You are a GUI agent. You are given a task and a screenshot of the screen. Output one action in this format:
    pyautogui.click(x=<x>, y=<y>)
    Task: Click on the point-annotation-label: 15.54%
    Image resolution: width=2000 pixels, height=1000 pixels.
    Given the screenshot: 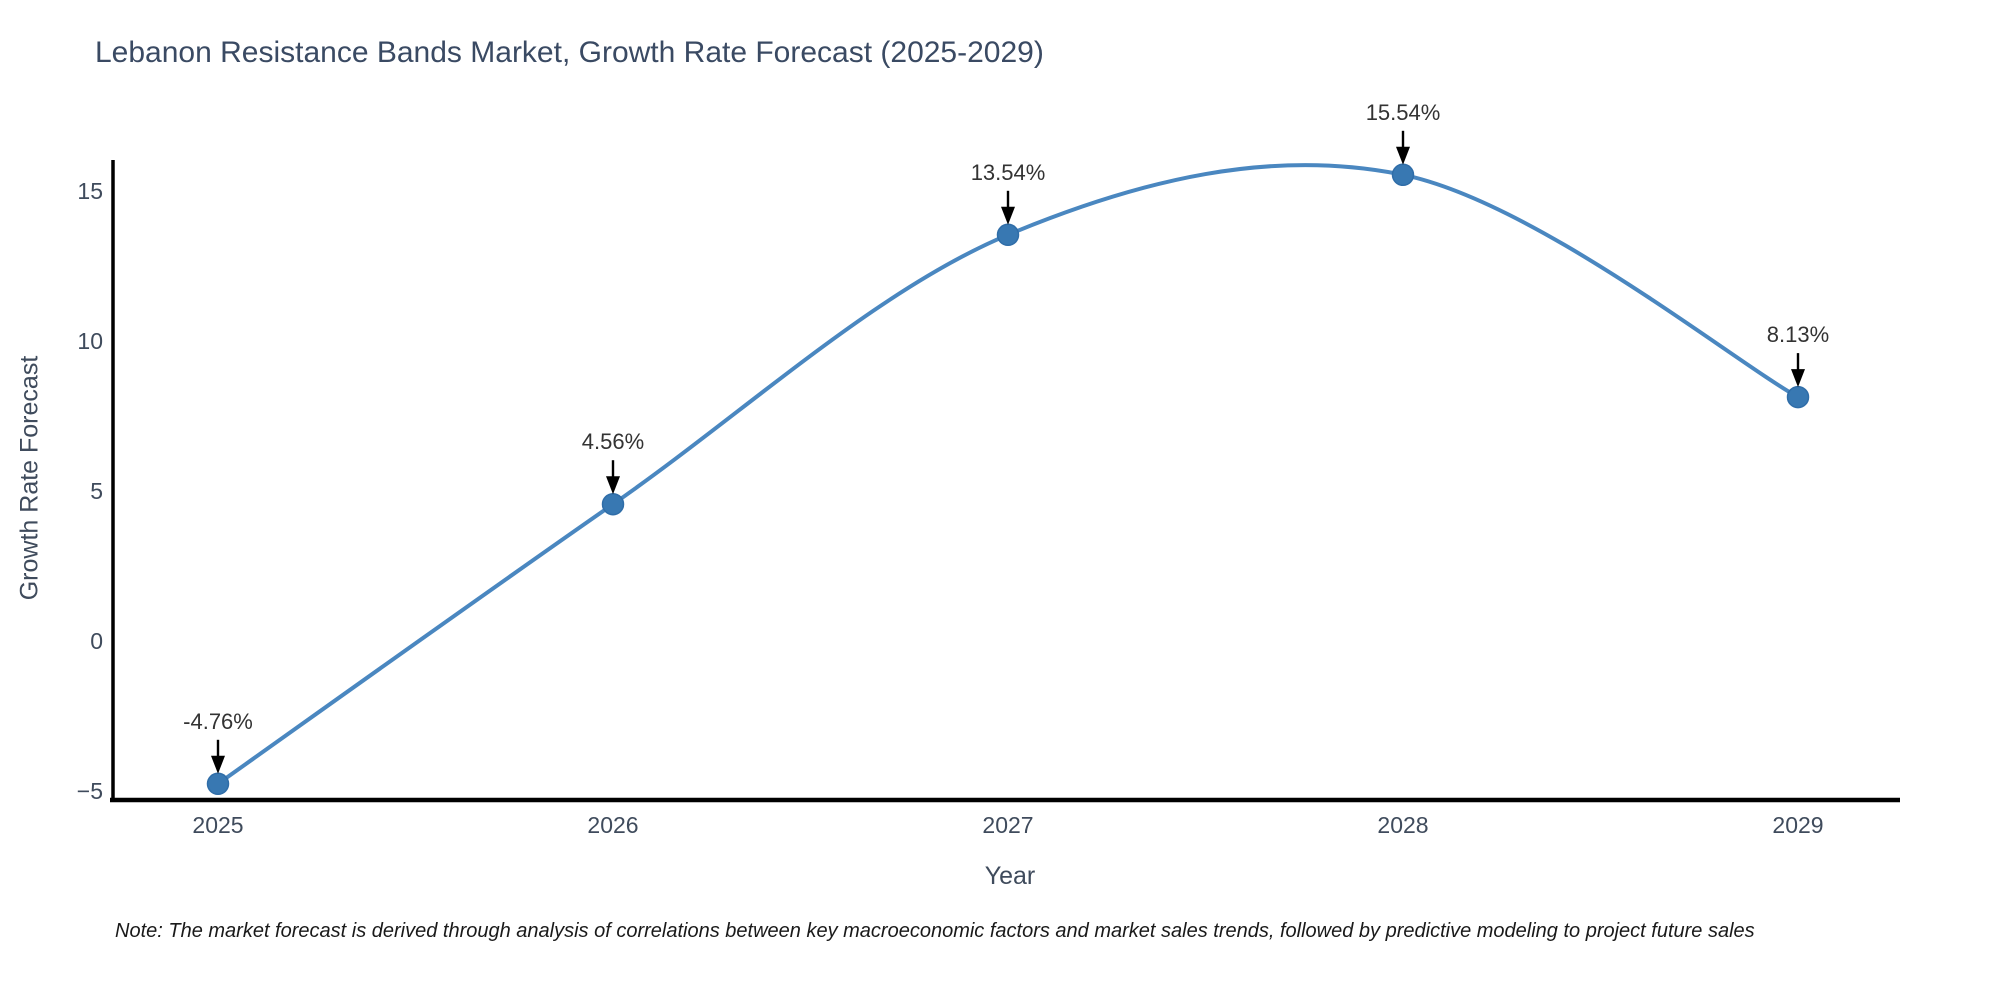 What is the action you would take?
    pyautogui.click(x=1403, y=112)
    